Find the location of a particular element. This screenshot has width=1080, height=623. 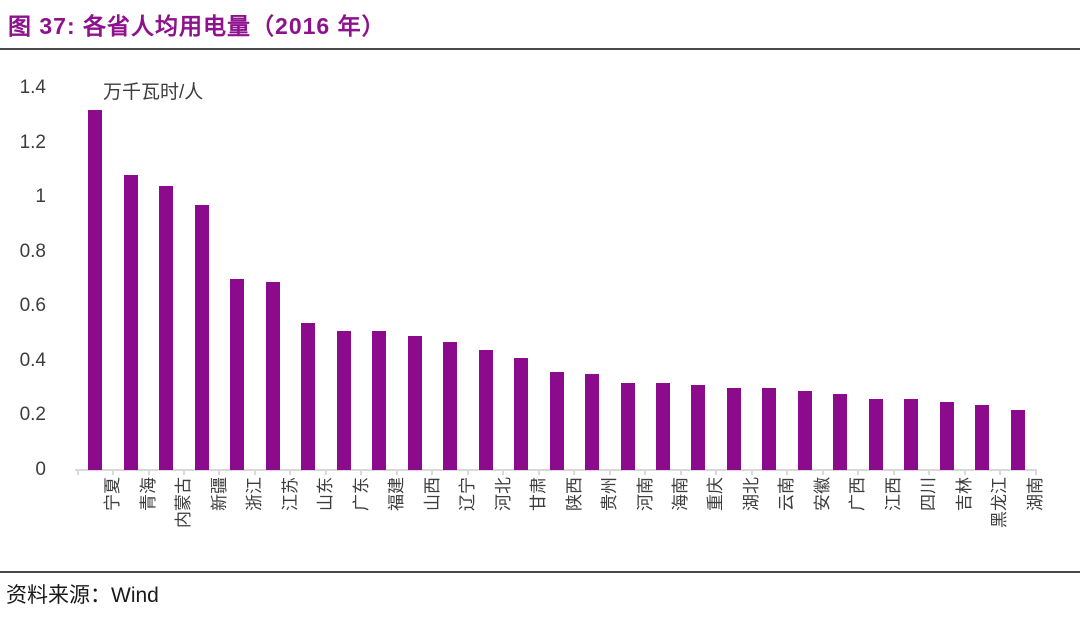

x-axis-category-label: 贵州 is located at coordinates (610, 494).